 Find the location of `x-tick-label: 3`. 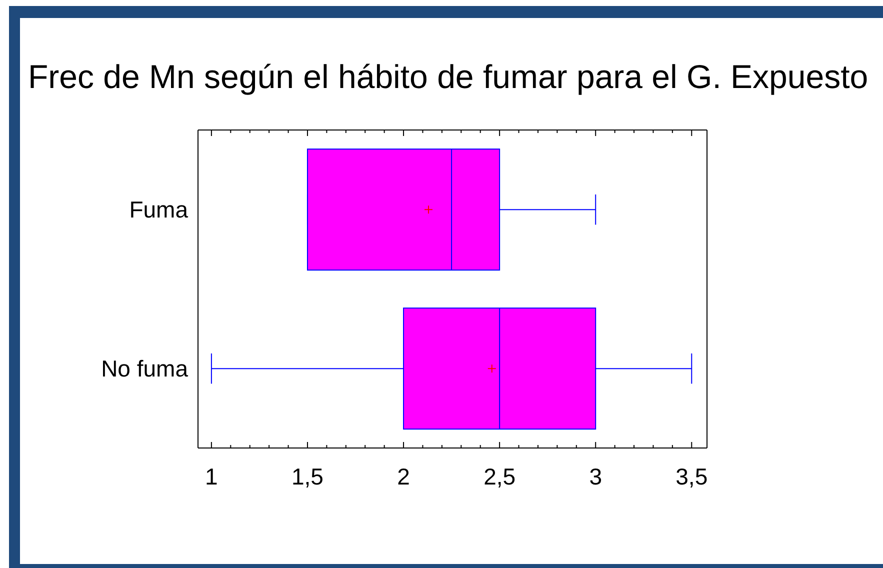

x-tick-label: 3 is located at coordinates (595, 476).